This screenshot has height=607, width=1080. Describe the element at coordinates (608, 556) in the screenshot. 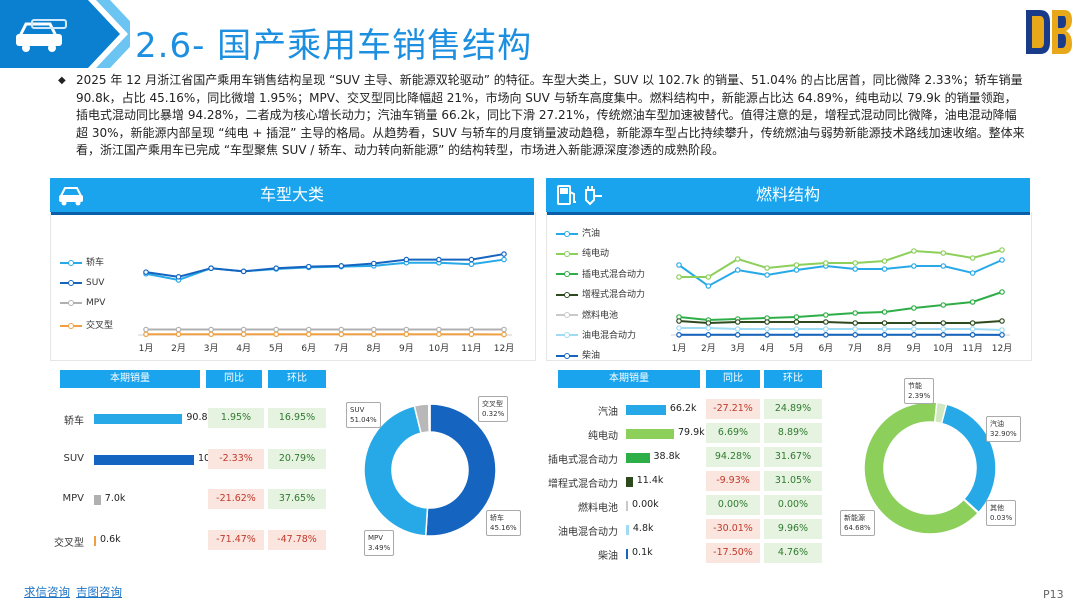

I see `row-label: 柴油` at that location.